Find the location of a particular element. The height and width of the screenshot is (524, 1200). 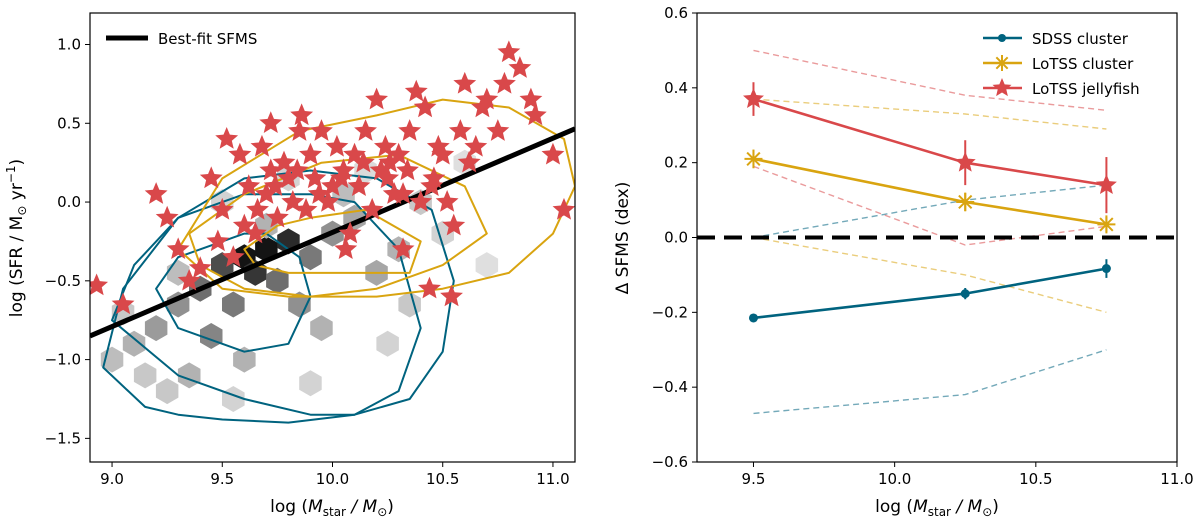

x-tick-label: 10.0 is located at coordinates (332, 479).